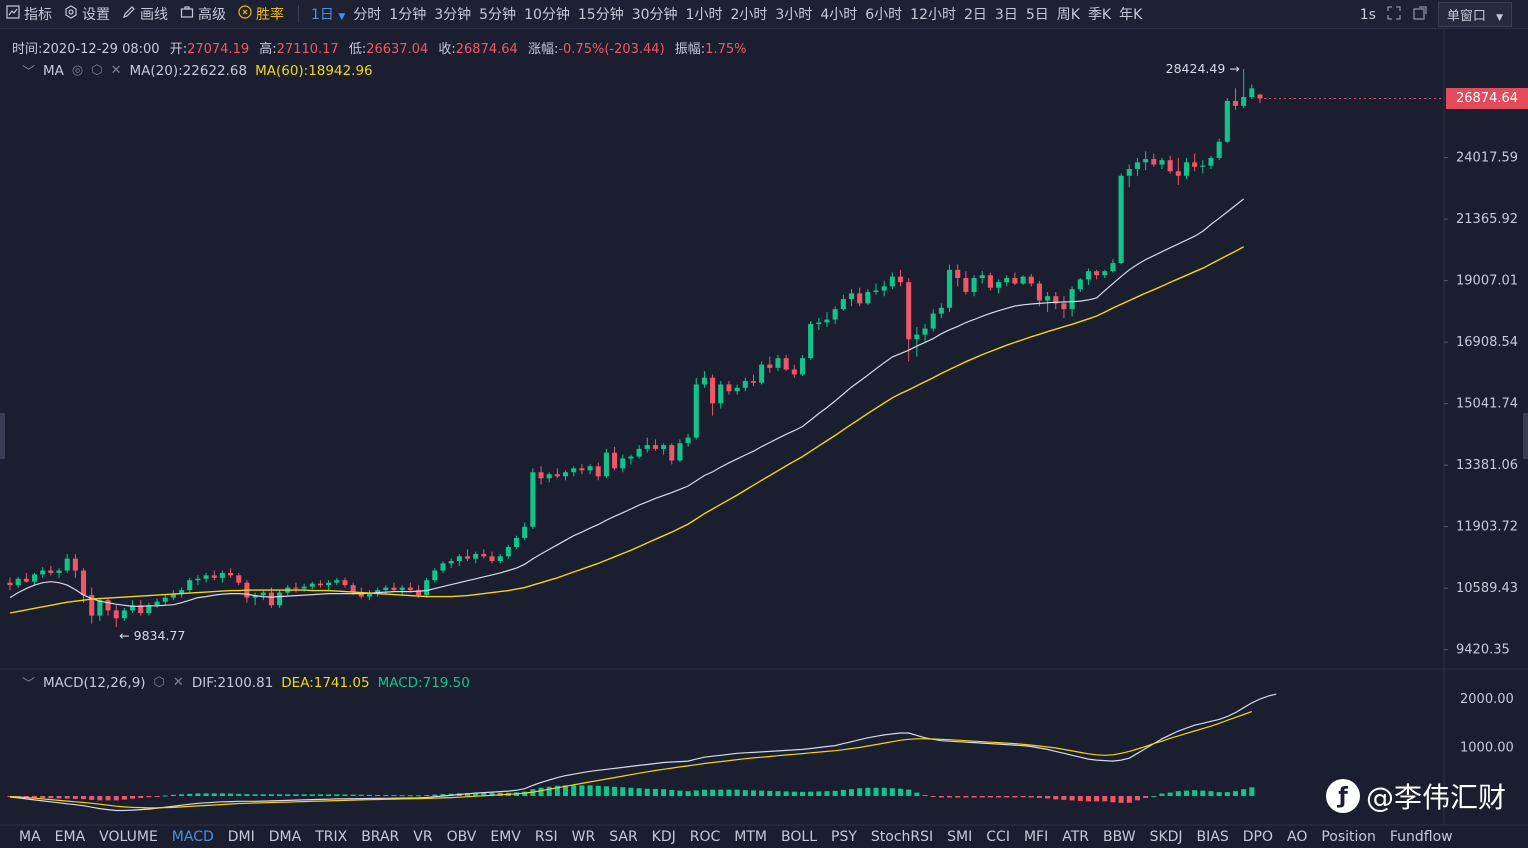 The image size is (1528, 848). I want to click on winrate-button: 胜率, so click(261, 14).